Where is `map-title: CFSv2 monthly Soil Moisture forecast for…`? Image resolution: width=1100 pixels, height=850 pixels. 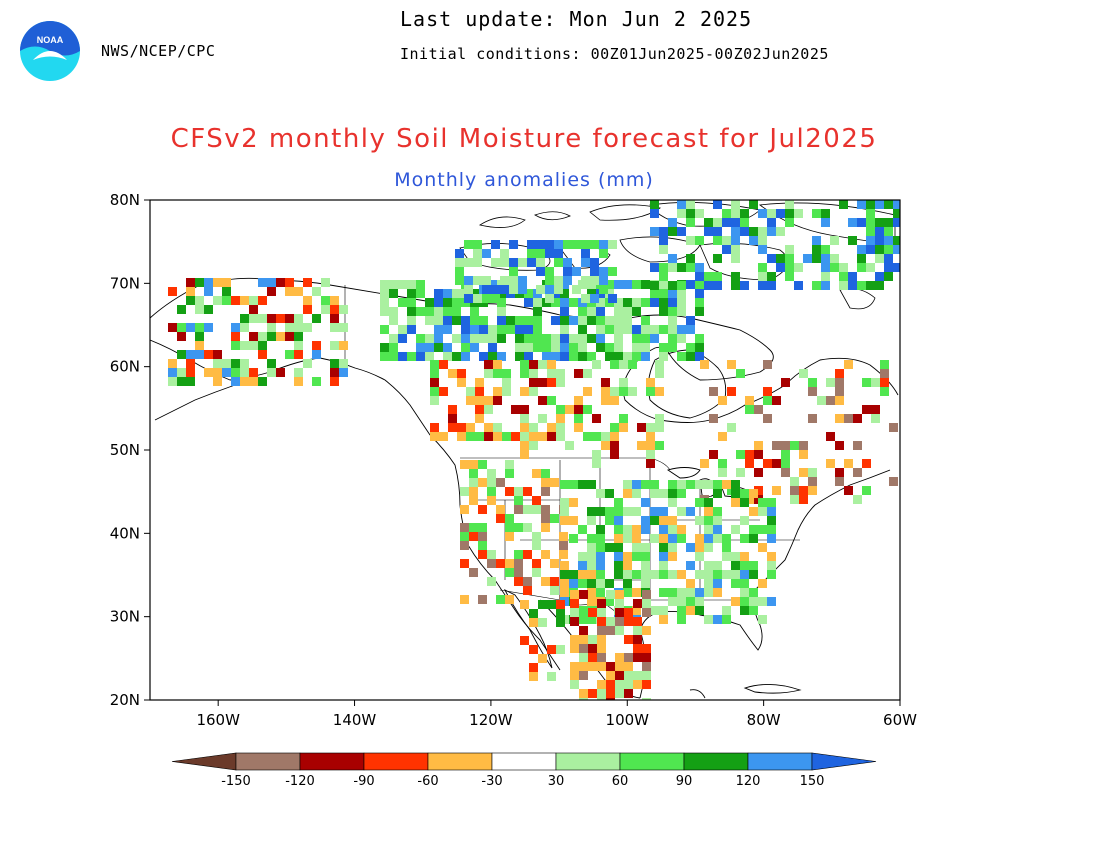 map-title: CFSv2 monthly Soil Moisture forecast for… is located at coordinates (524, 139).